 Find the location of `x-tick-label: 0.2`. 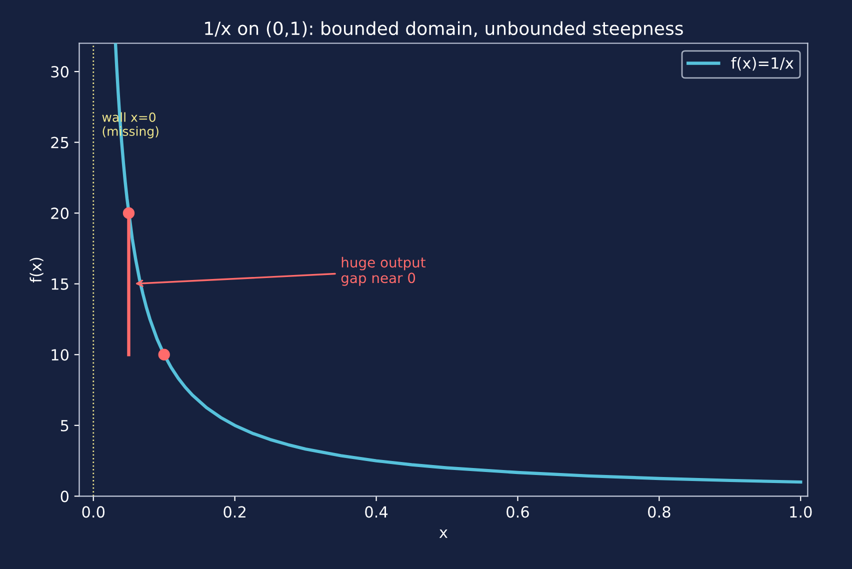

x-tick-label: 0.2 is located at coordinates (235, 512).